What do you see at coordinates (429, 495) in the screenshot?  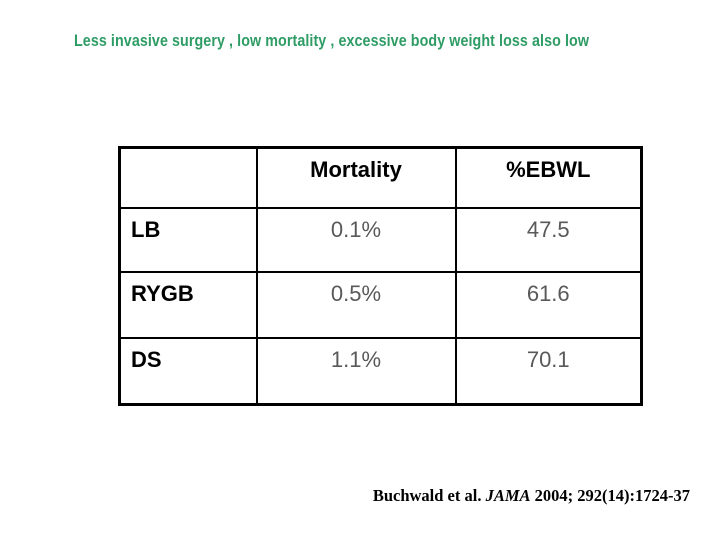 I see `citation-authors: Buchwald et al.` at bounding box center [429, 495].